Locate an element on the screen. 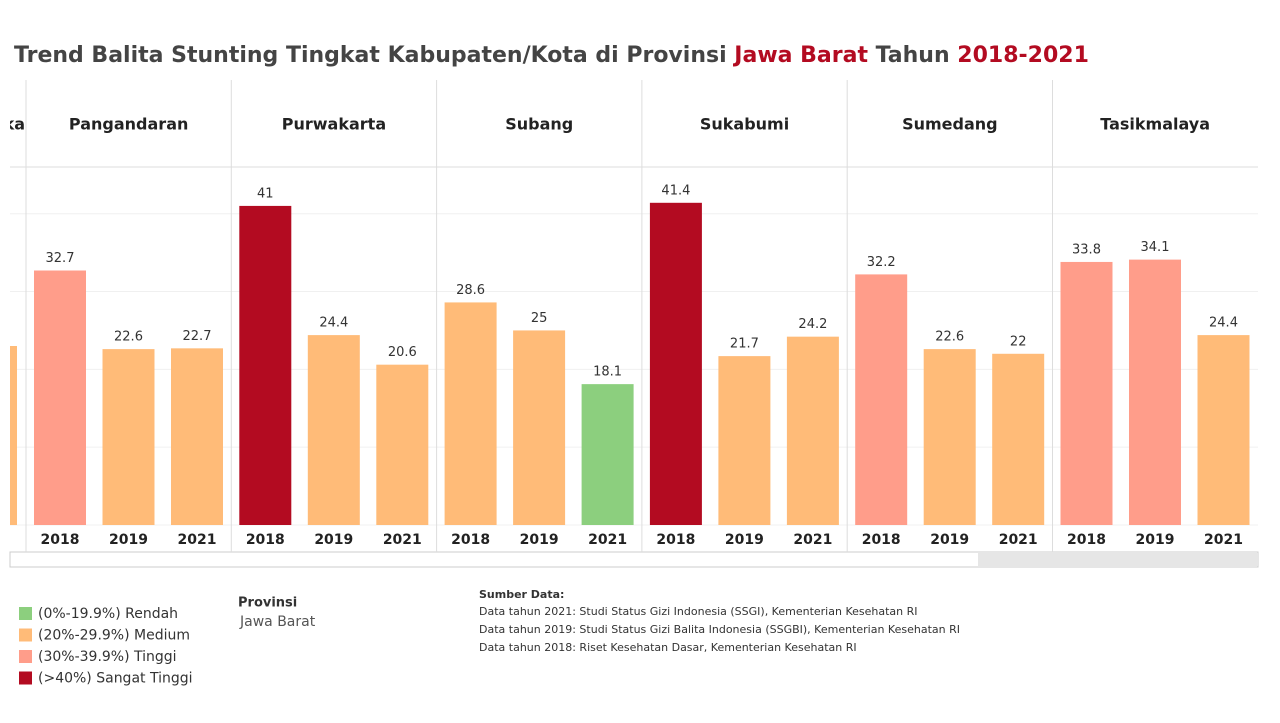 The width and height of the screenshot is (1280, 723). source-title: Sumber Data: is located at coordinates (521, 594).